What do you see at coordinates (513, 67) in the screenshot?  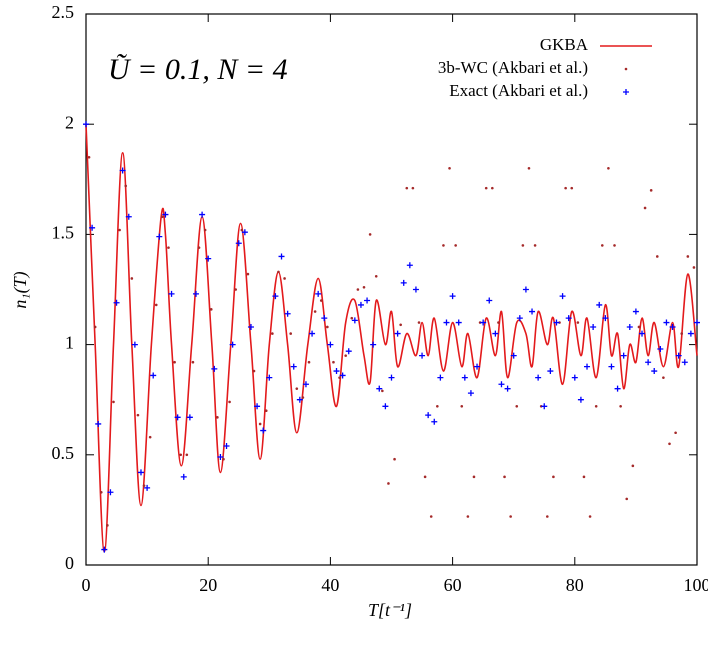 I see `legend-label: 3b-WC (Akbari et al.)` at bounding box center [513, 67].